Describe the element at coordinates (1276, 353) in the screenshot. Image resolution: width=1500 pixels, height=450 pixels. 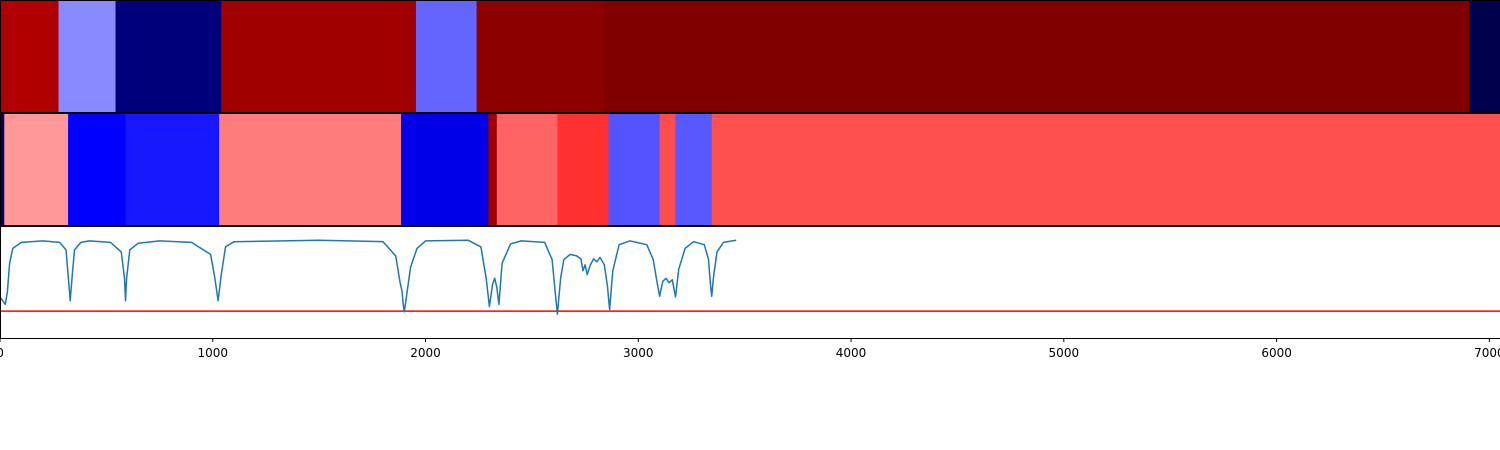
I see `x-tick-label: 6000` at that location.